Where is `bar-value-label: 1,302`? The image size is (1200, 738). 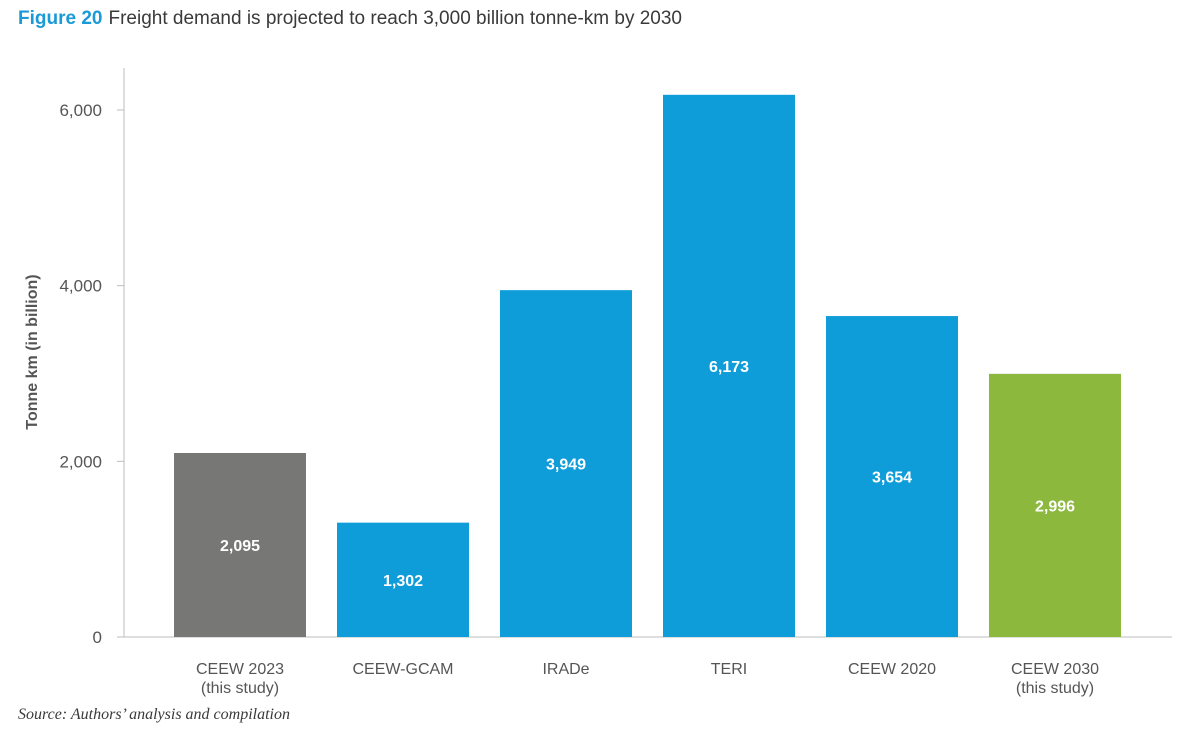
bar-value-label: 1,302 is located at coordinates (403, 581).